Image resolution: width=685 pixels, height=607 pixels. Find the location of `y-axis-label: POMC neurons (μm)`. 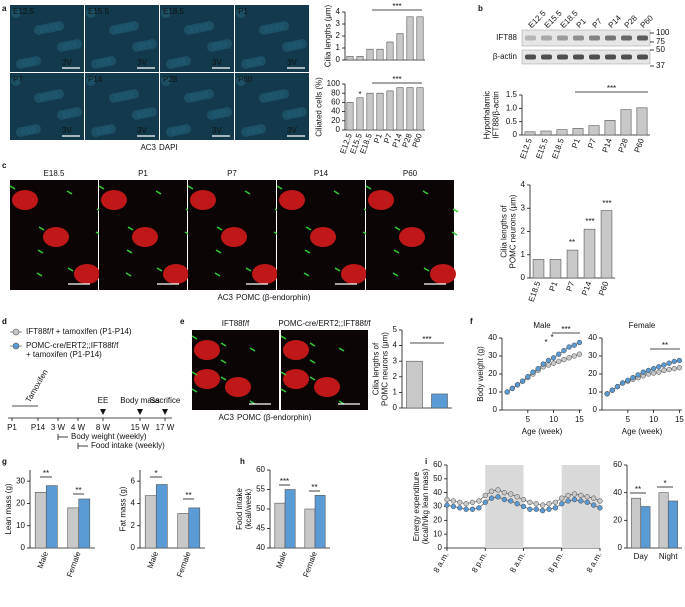

y-axis-label: POMC neurons (μm) is located at coordinates (513, 231).